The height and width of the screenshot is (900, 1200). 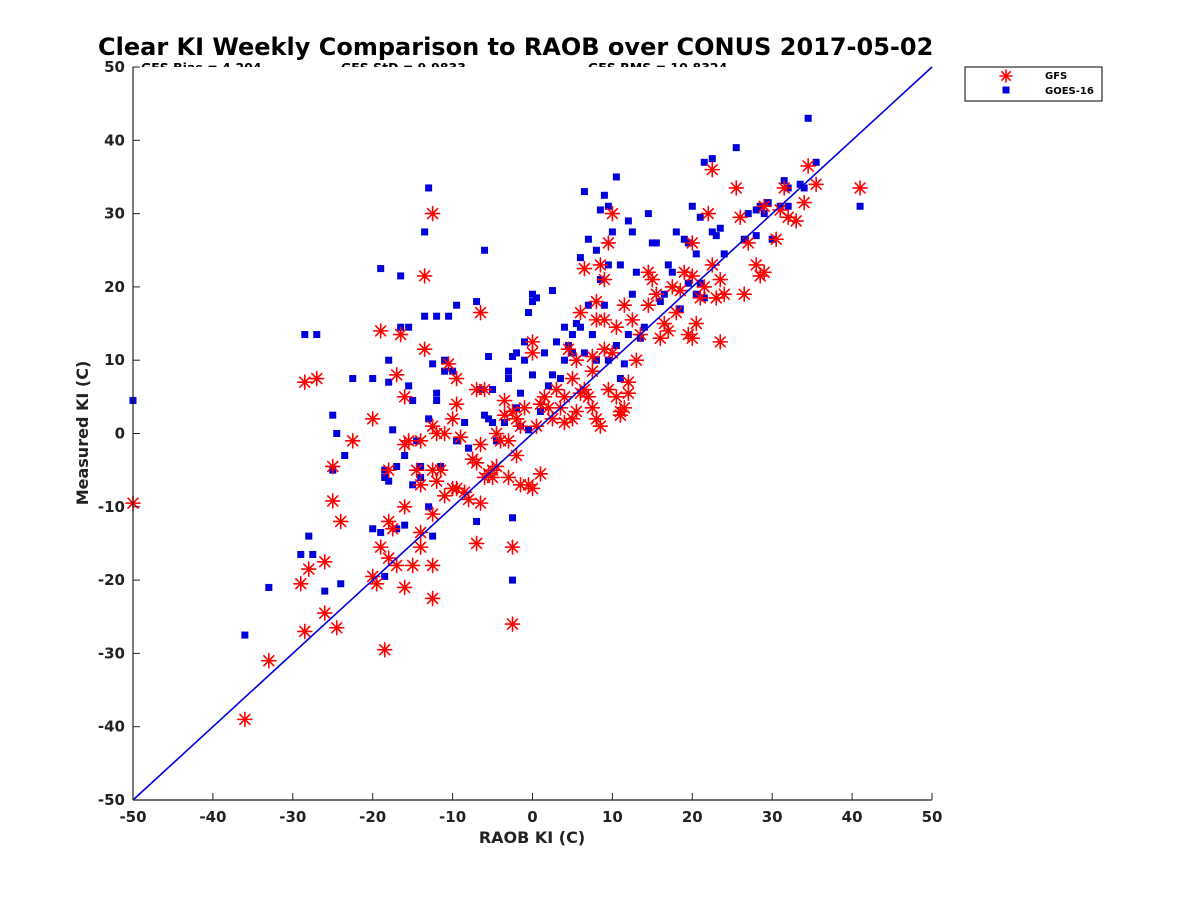 What do you see at coordinates (111, 727) in the screenshot?
I see `y-tick-label: -40` at bounding box center [111, 727].